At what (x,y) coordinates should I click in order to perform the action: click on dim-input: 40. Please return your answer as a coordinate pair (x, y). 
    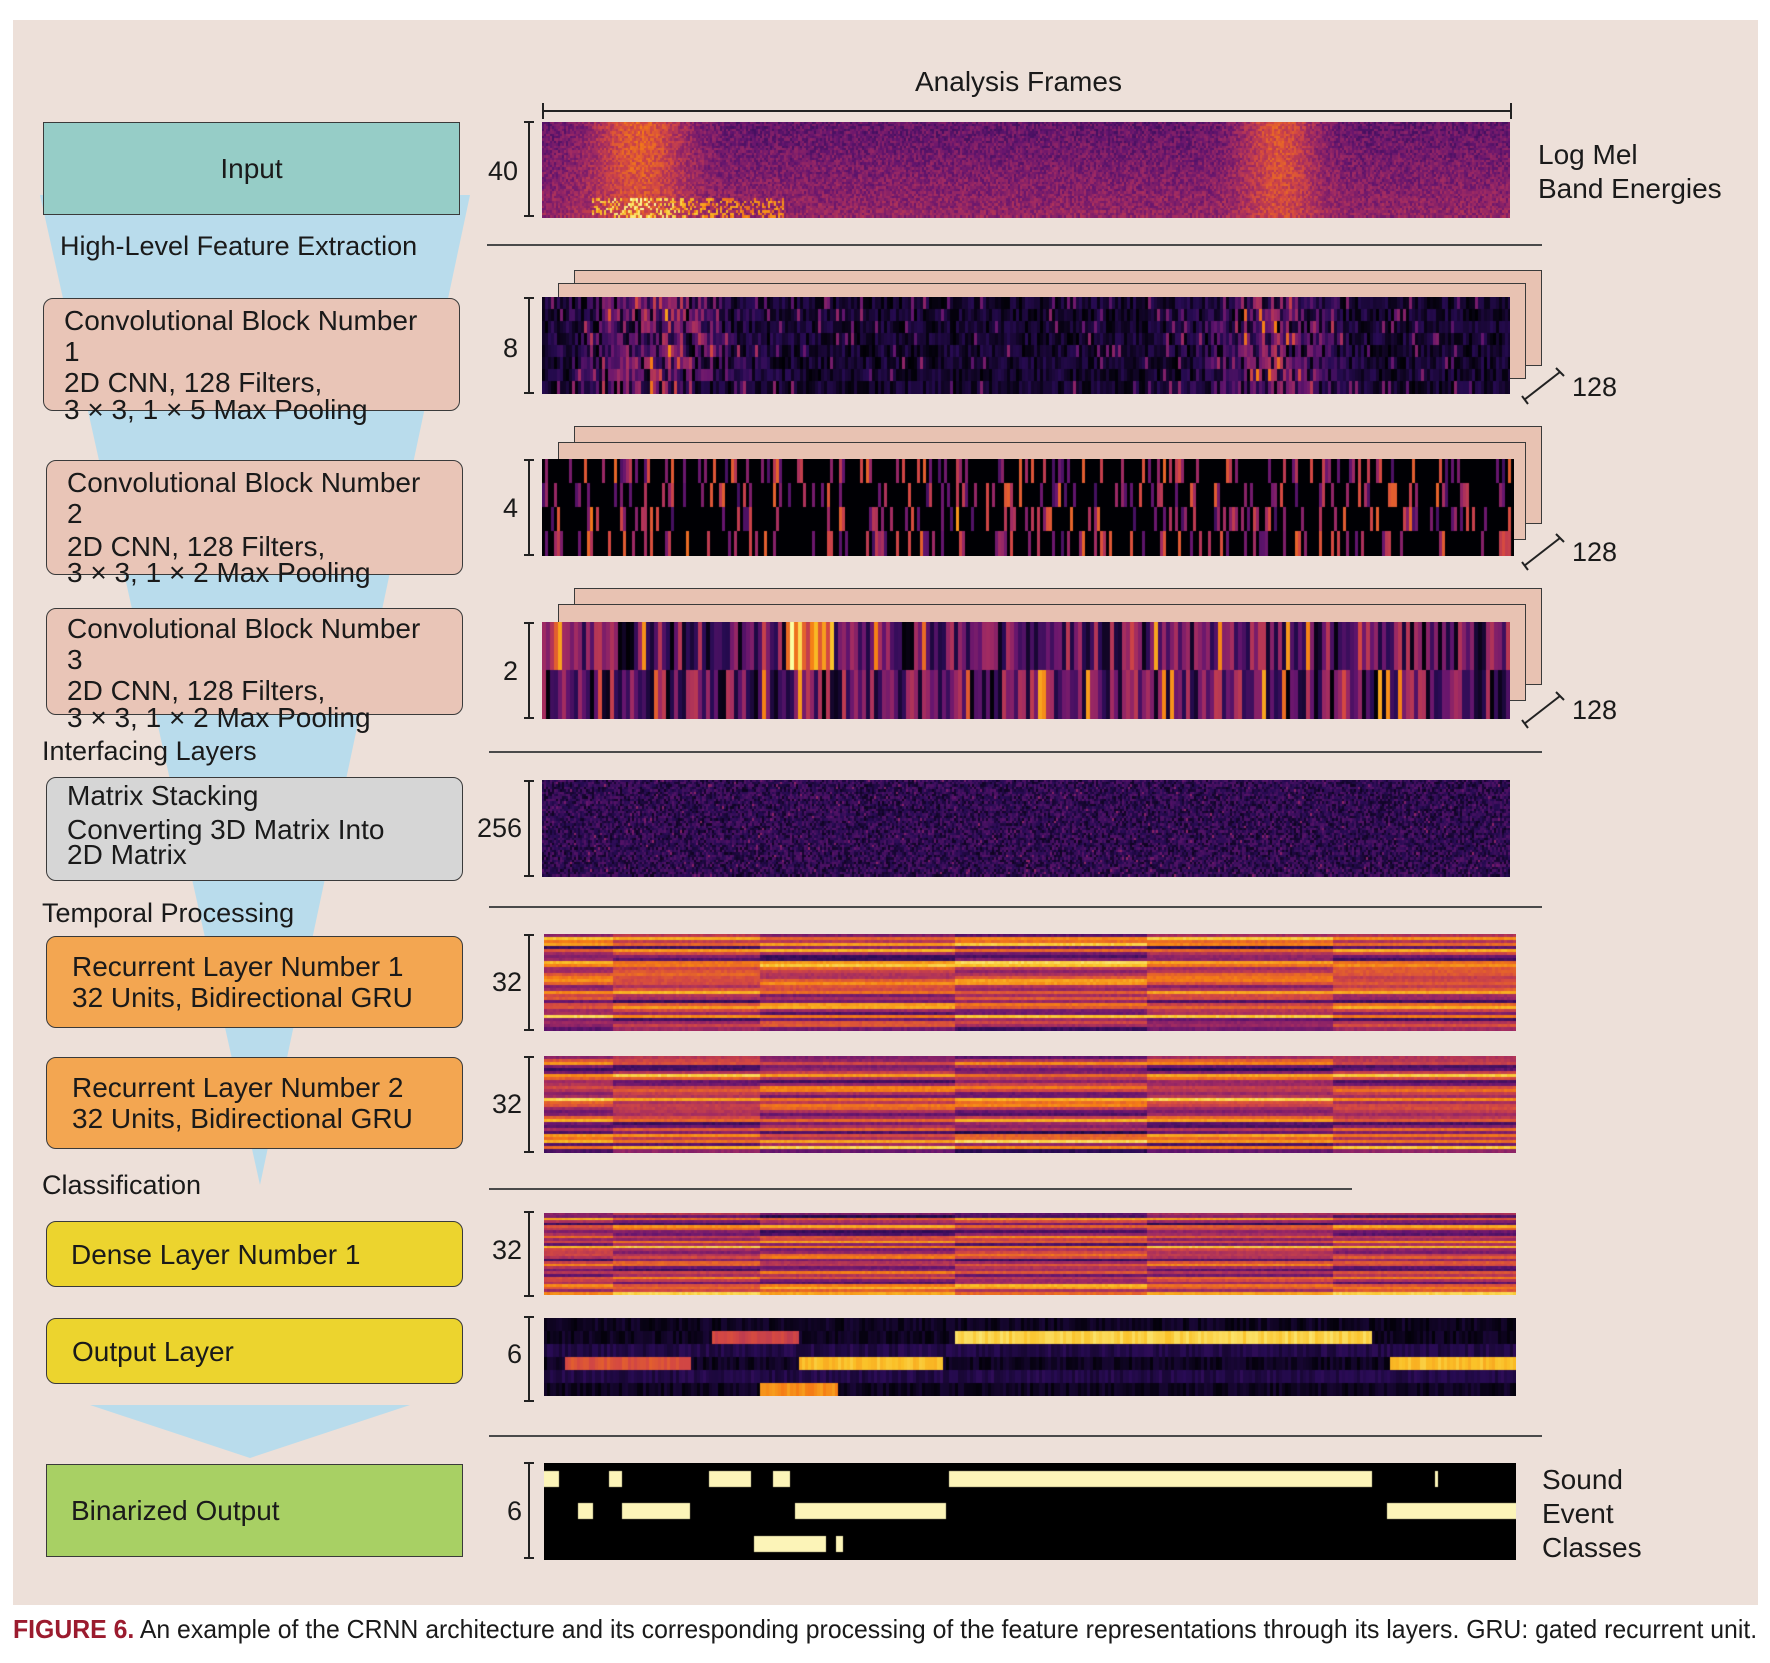
    Looking at the image, I should click on (502, 171).